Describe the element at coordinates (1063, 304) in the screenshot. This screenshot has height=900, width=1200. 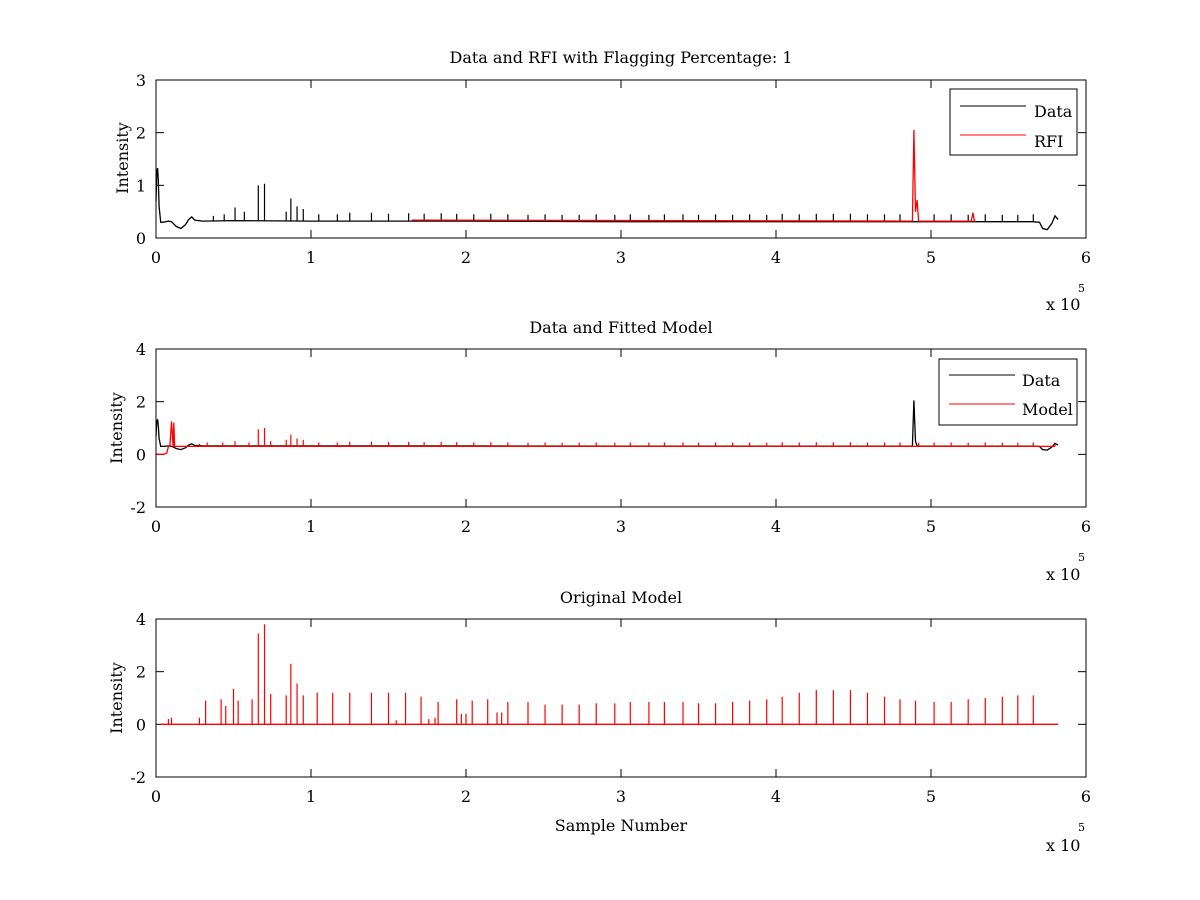
I see `panel-1-exponent-base: x 10` at that location.